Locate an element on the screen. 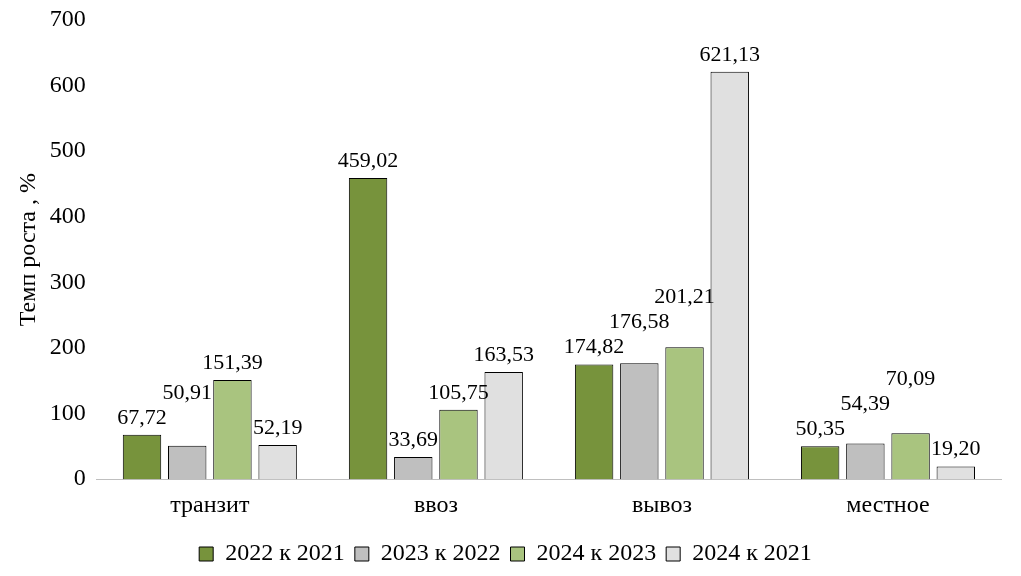  data-label: 174,82 is located at coordinates (594, 346).